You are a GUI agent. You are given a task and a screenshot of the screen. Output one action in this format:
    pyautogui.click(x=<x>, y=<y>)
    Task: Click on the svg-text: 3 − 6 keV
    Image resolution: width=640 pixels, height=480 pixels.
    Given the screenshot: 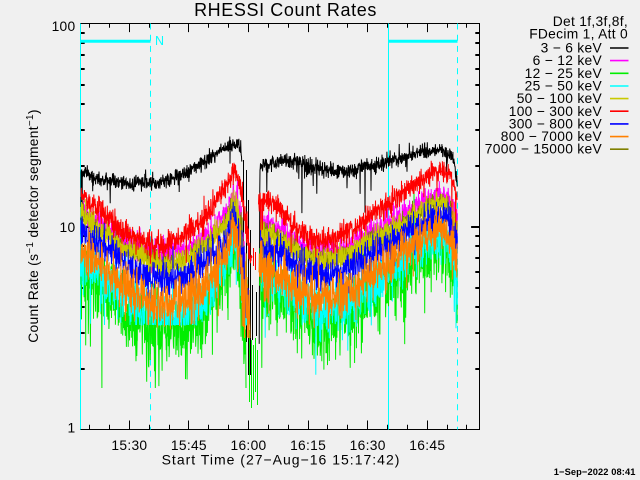 What is the action you would take?
    pyautogui.click(x=572, y=48)
    